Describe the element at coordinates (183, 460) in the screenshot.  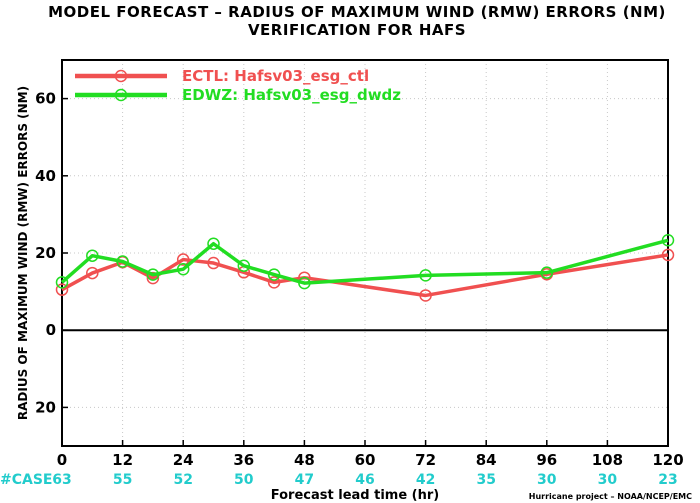
I see `x-tick-label-24: 24` at that location.